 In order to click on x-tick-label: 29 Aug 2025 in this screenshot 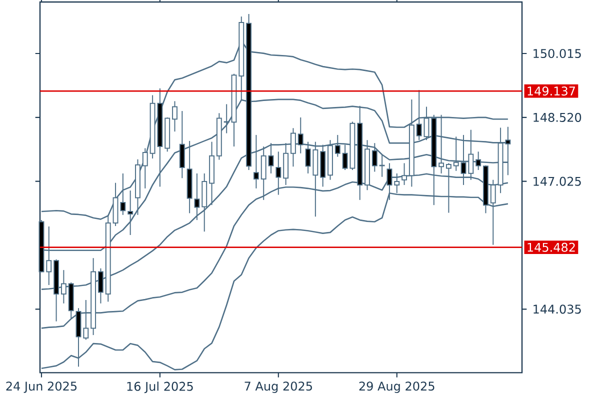, I will do `click(396, 387)`.